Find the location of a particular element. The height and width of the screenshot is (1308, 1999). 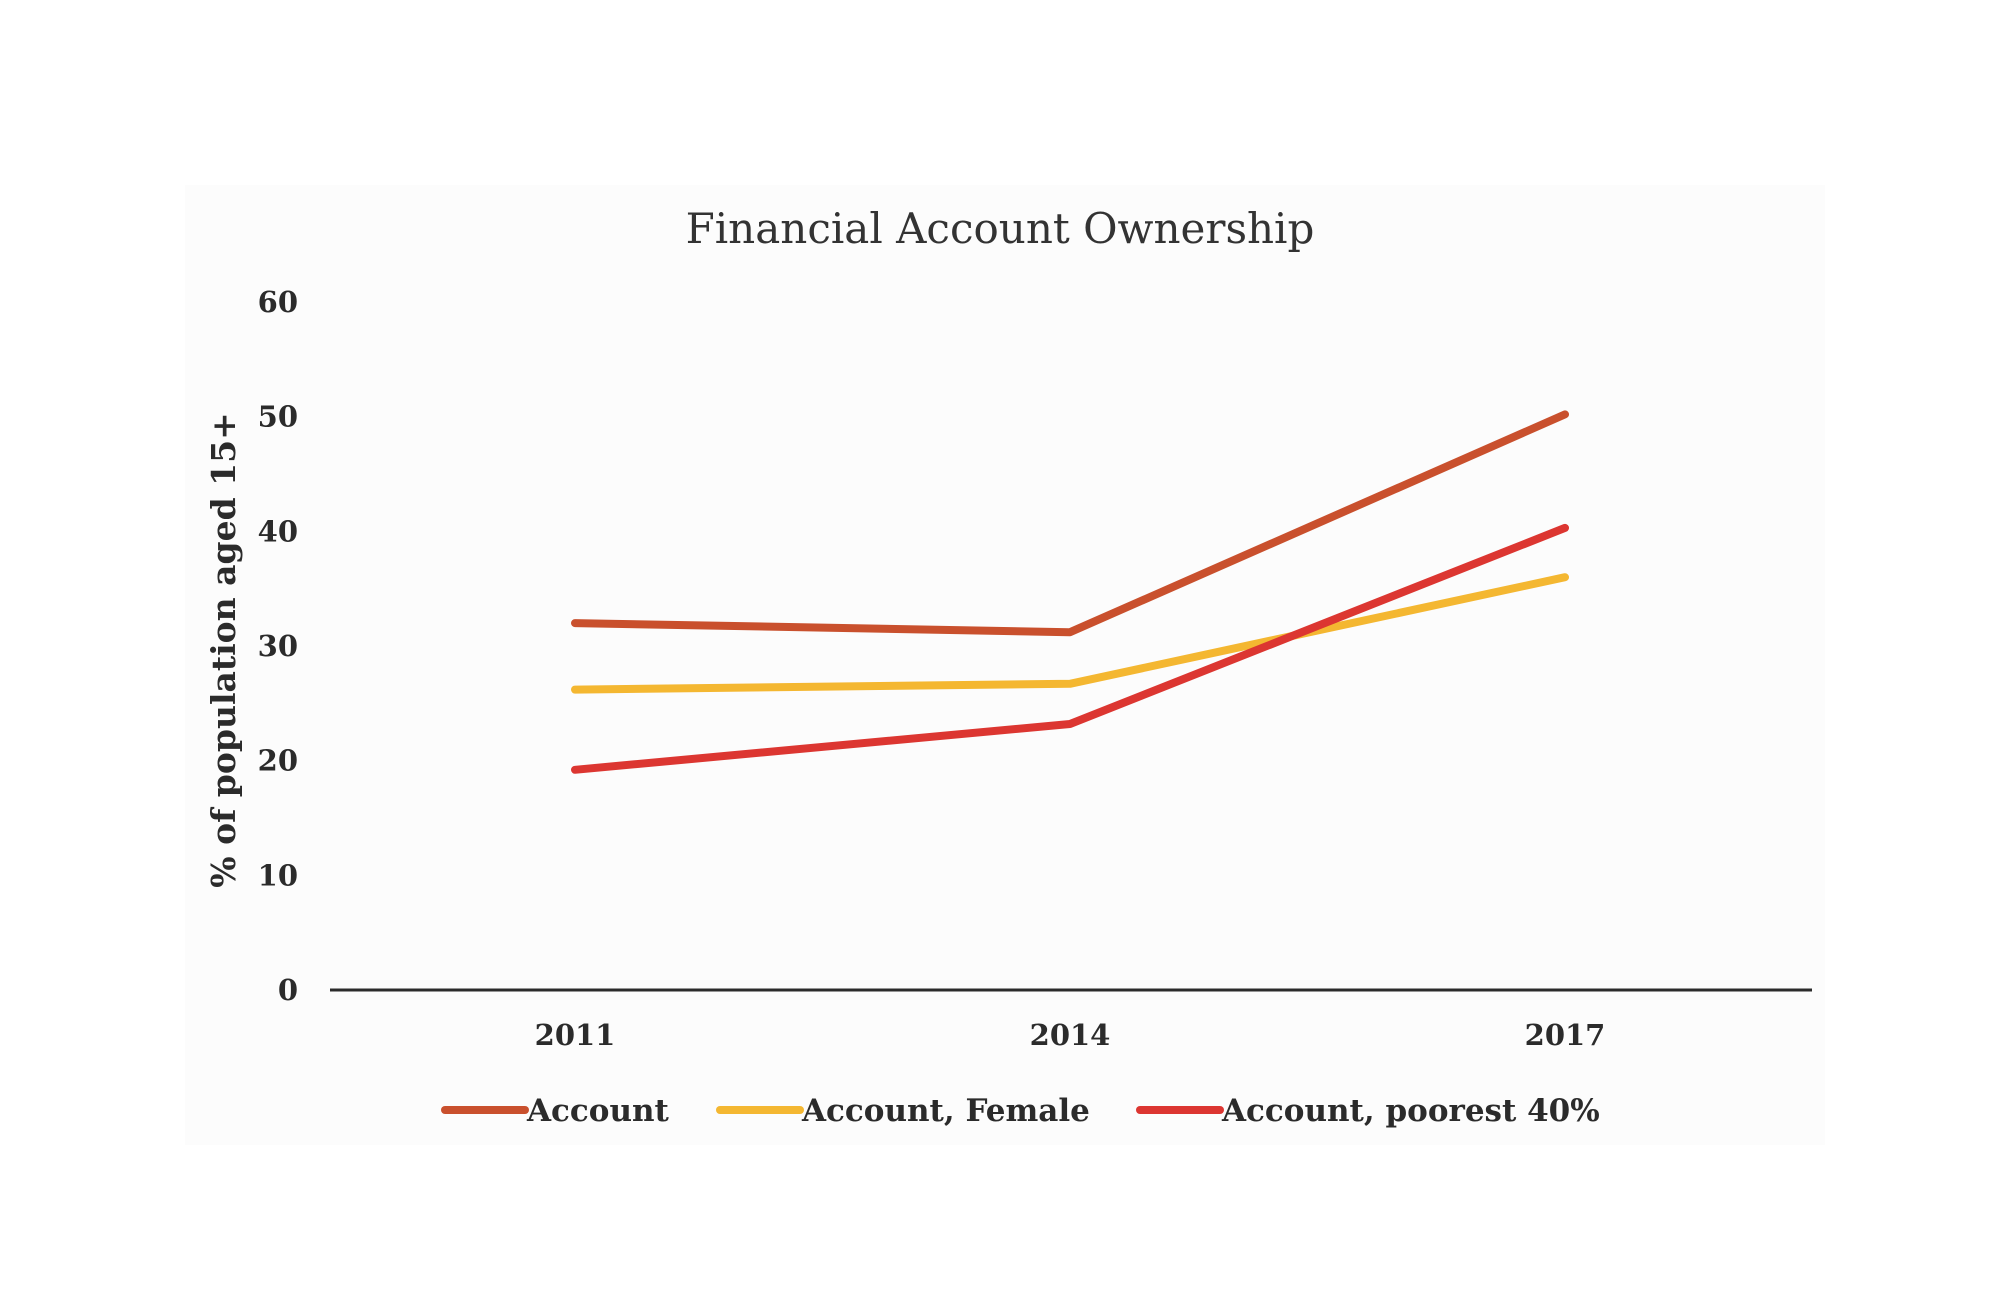

y-tick-label: 60 is located at coordinates (278, 302).